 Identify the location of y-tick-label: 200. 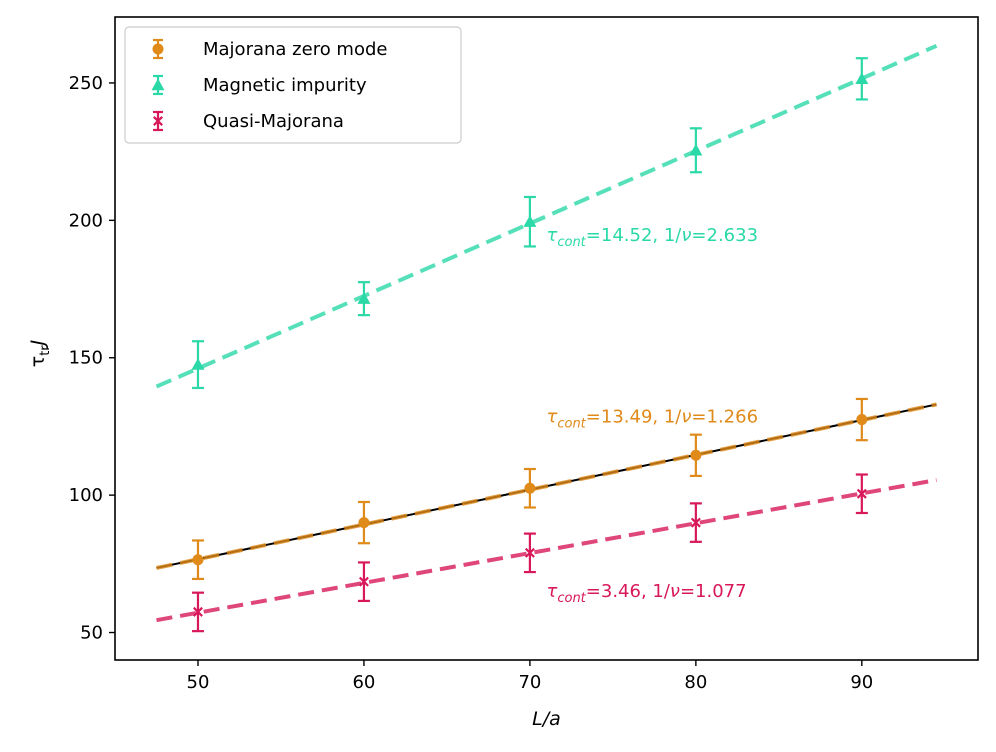
(86, 220).